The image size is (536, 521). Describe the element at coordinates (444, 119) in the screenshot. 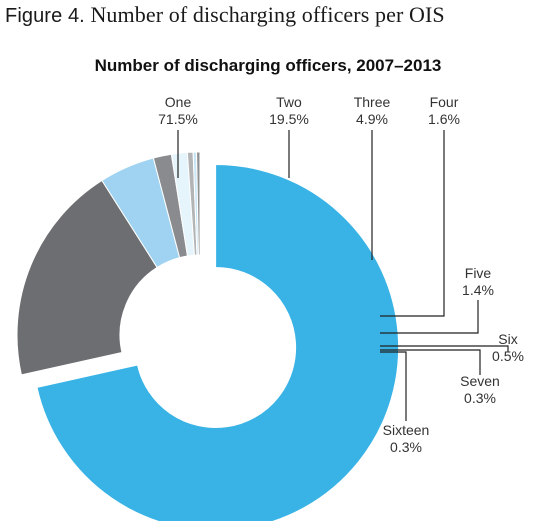

I see `slice-value-four: 1.6%` at that location.